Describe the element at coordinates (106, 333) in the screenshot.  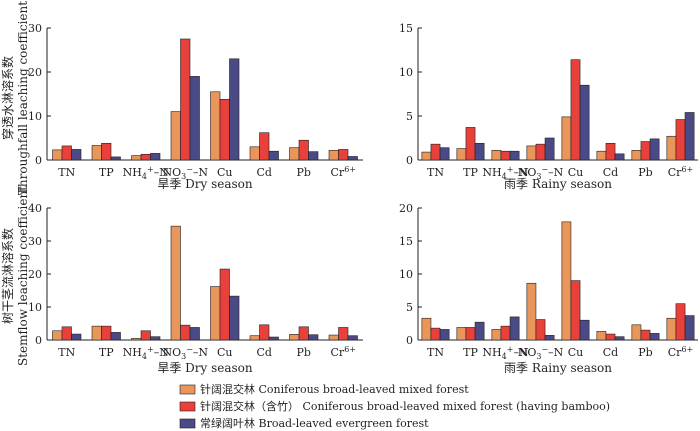
I see `bar-sf_dry-s2-c1` at that location.